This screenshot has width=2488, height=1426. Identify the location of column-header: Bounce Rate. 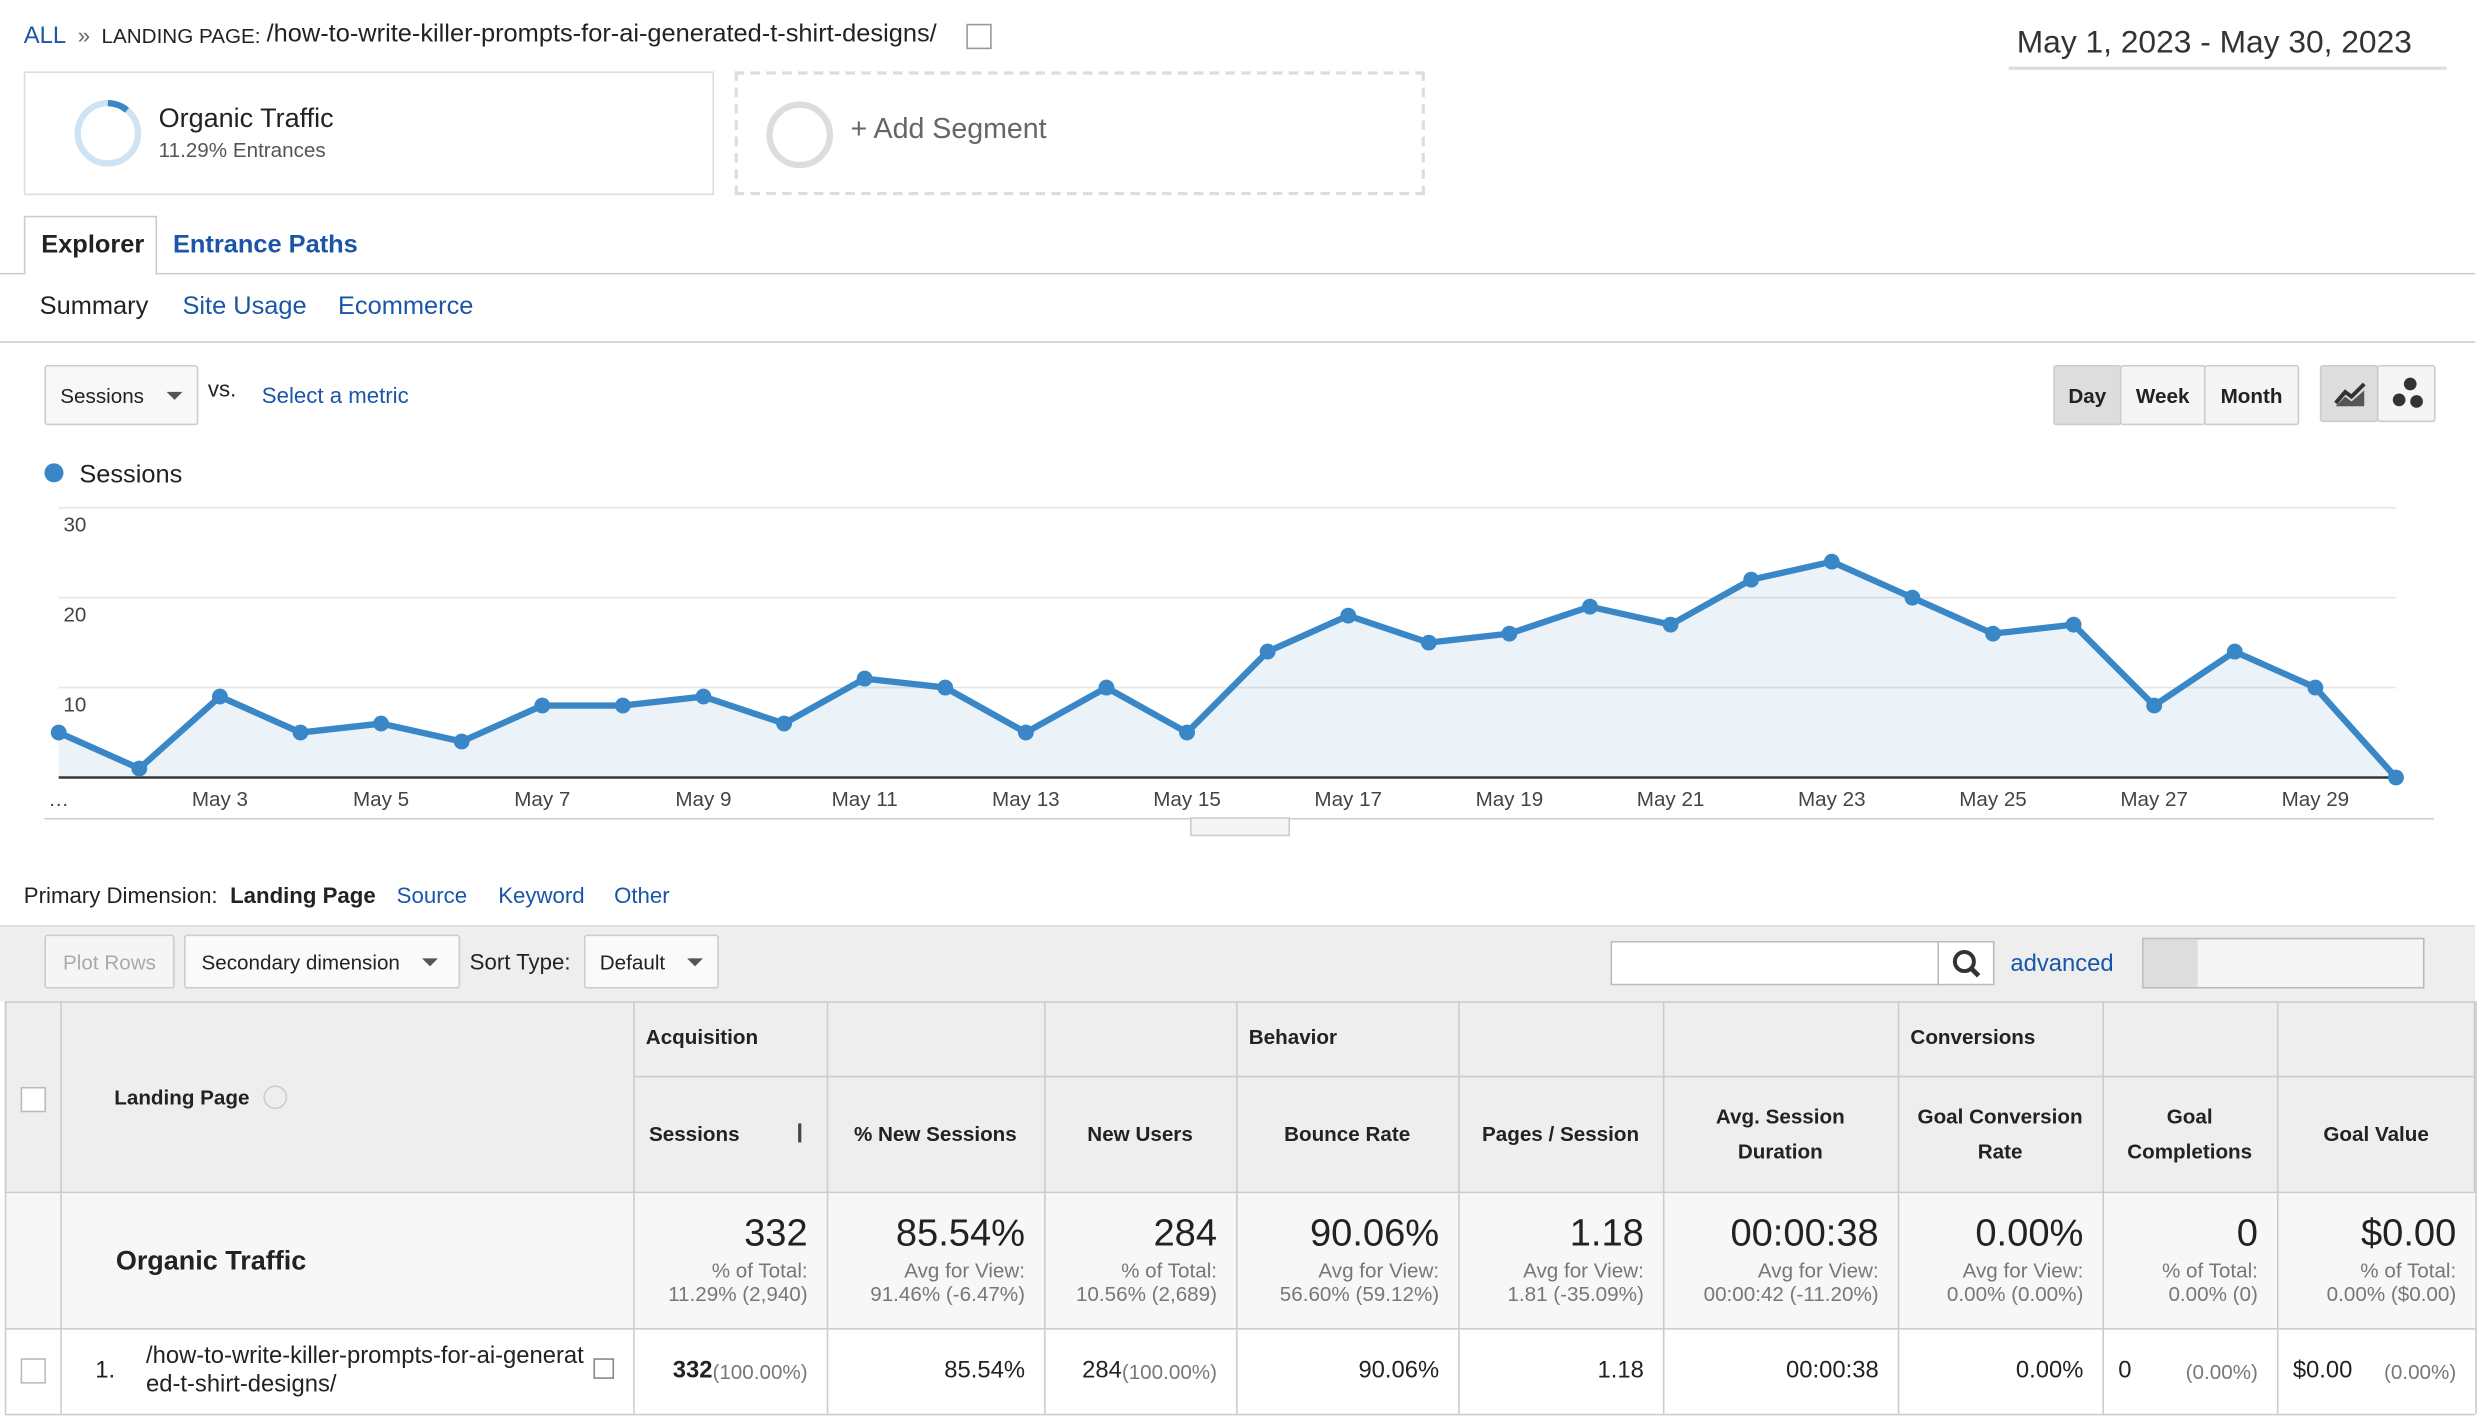
(1347, 1133).